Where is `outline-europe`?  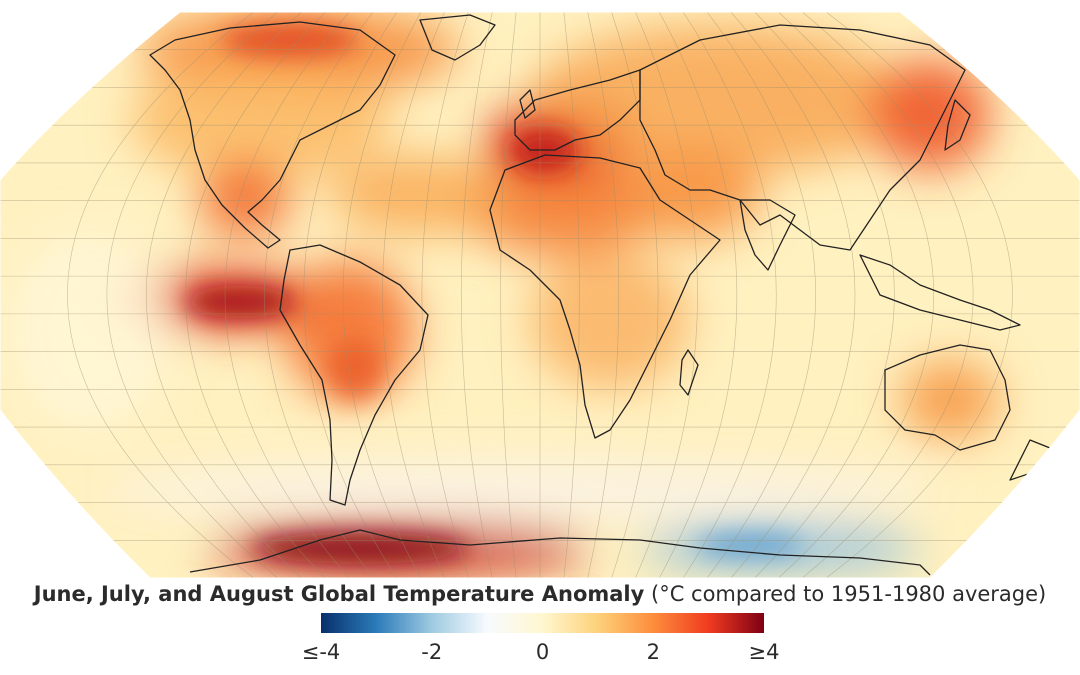
outline-europe is located at coordinates (577, 110).